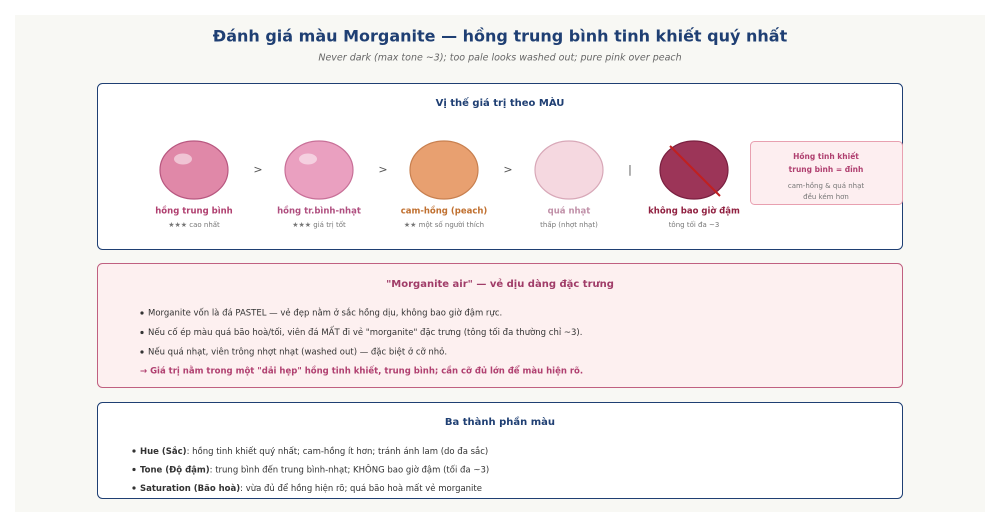 Image resolution: width=1000 pixels, height=527 pixels. What do you see at coordinates (163, 451) in the screenshot?
I see `component-term: Hue (Sắc)` at bounding box center [163, 451].